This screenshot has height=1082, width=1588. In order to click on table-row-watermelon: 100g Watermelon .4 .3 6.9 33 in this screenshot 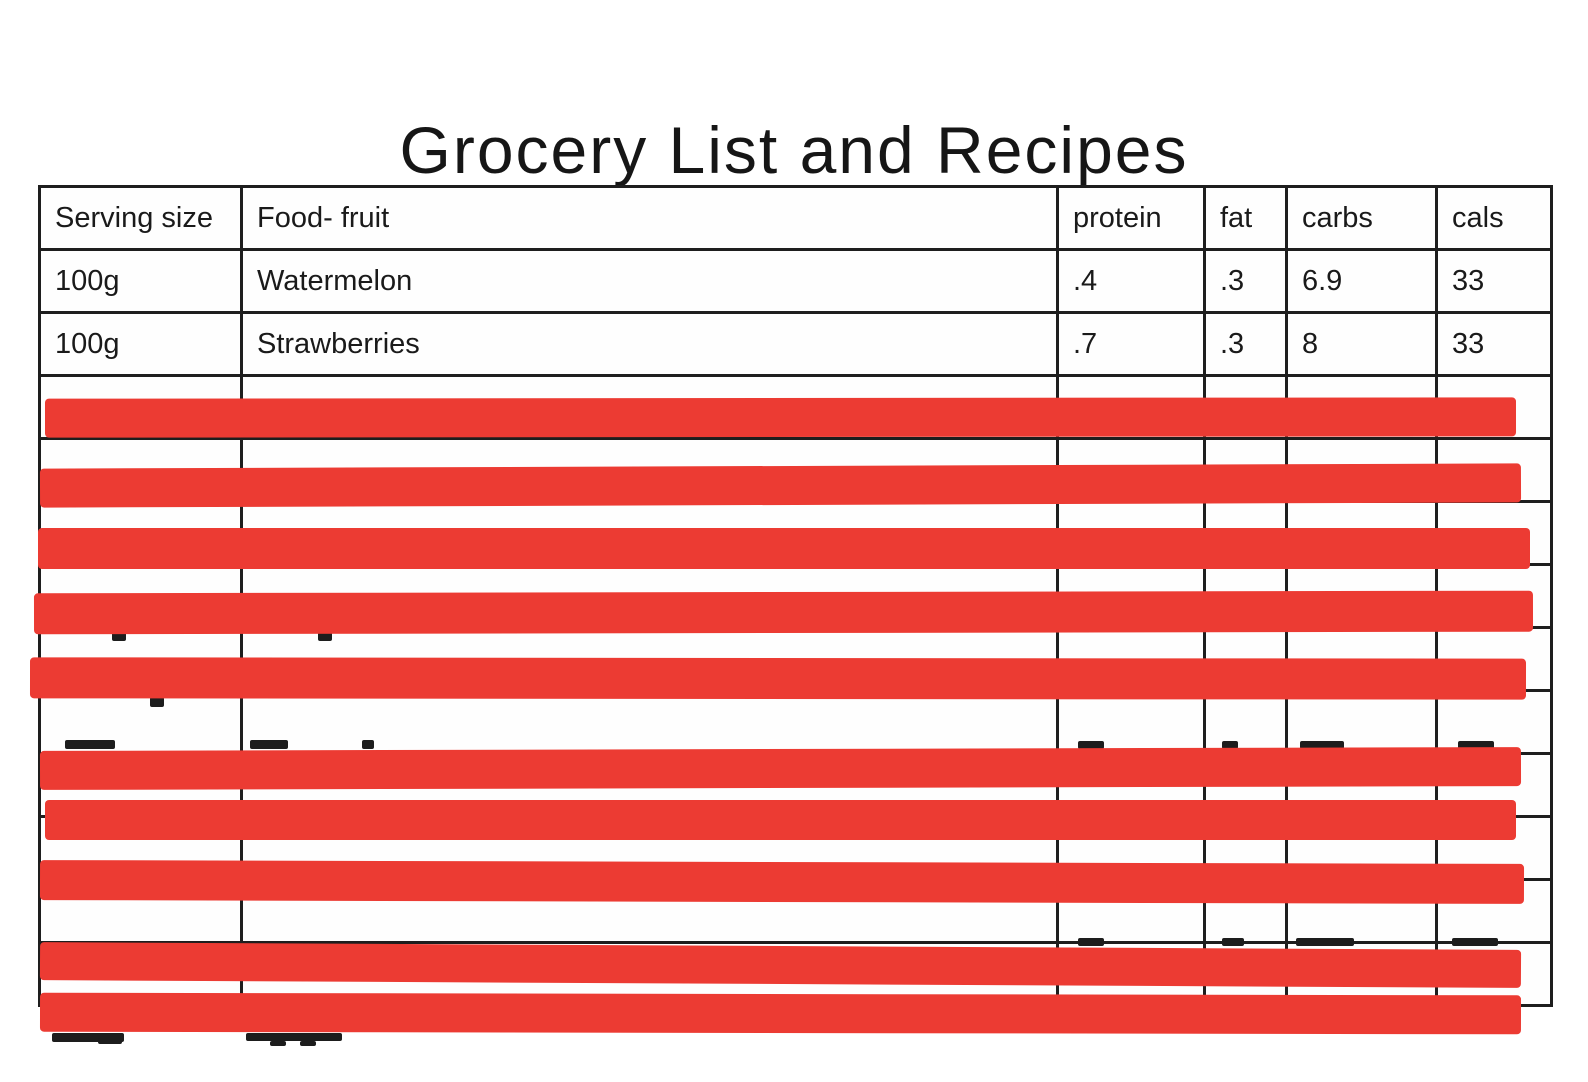, I will do `click(795, 281)`.